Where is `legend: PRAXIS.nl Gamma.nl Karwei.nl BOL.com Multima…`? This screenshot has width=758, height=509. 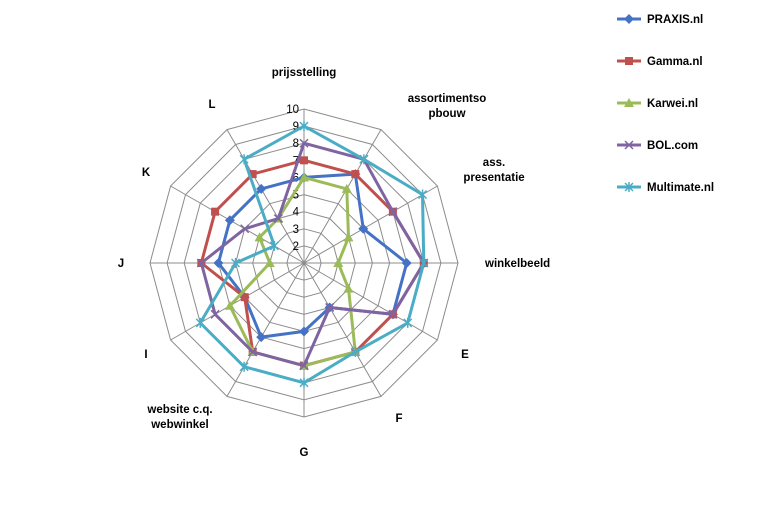
legend: PRAXIS.nl Gamma.nl Karwei.nl BOL.com Multima… is located at coordinates (665, 104).